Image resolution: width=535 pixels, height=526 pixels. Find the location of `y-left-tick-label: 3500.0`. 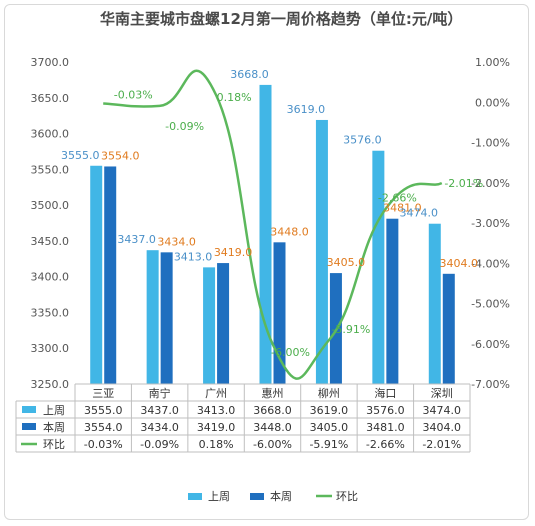

y-left-tick-label: 3500.0 is located at coordinates (50, 205).